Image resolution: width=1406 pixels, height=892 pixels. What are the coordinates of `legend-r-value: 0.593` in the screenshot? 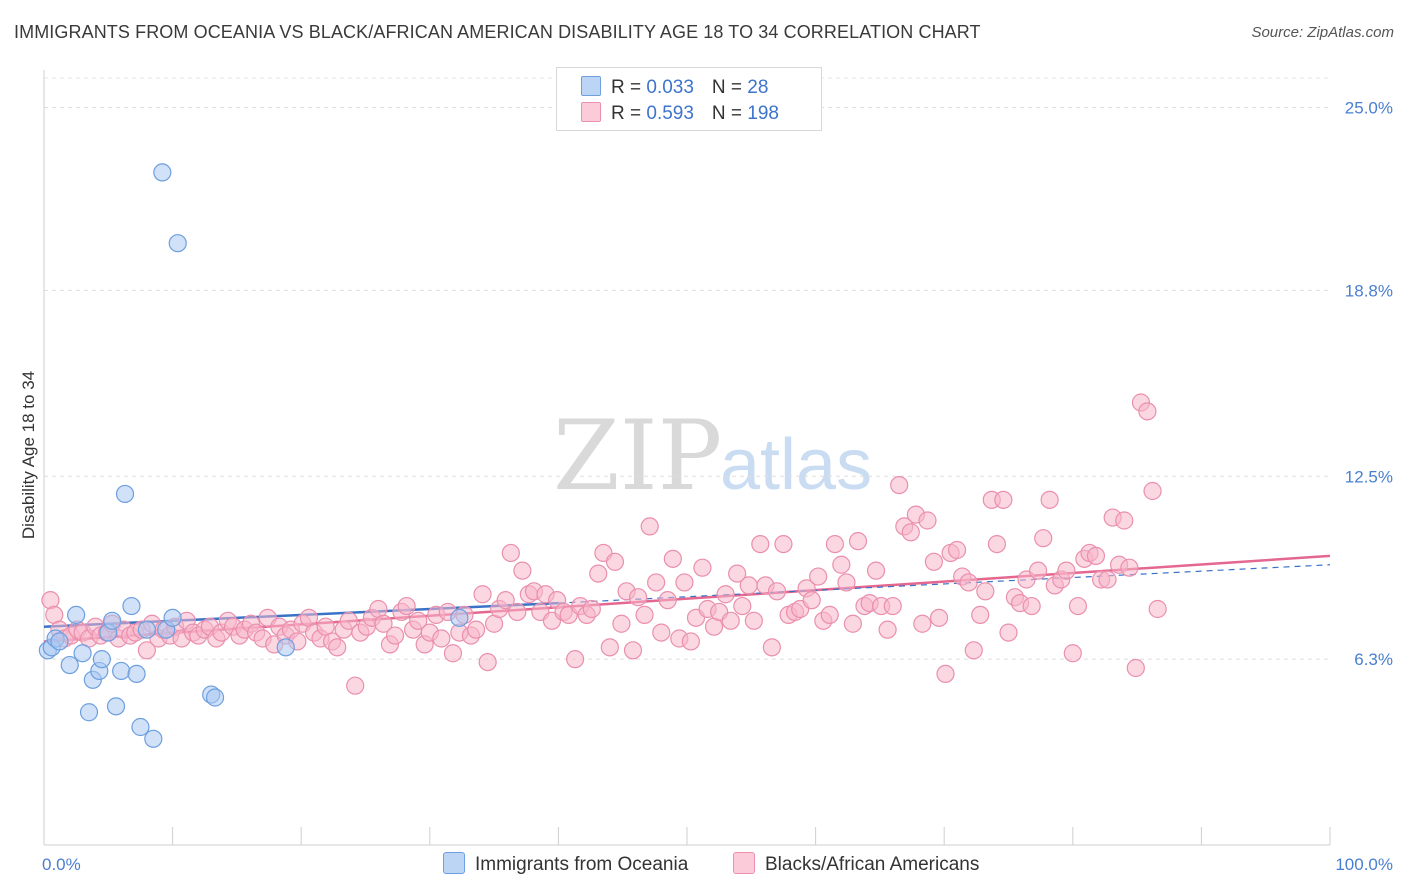 It's located at (670, 113).